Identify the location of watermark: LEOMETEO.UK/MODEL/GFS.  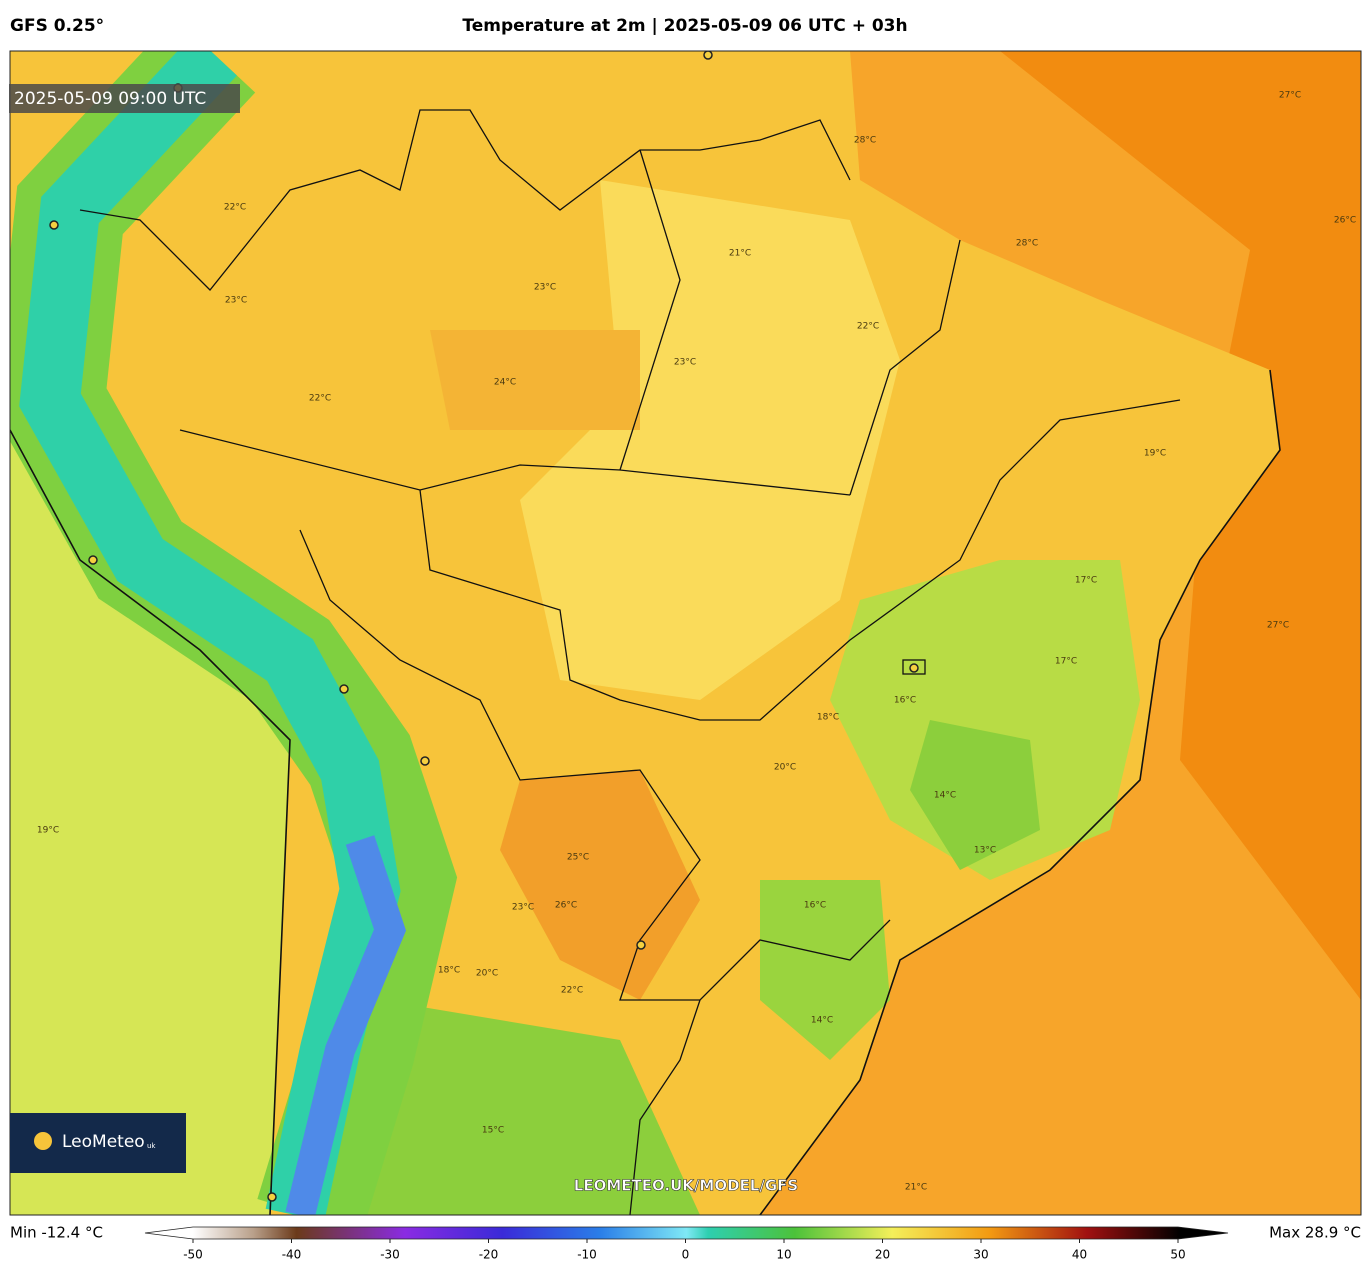
(686, 1186).